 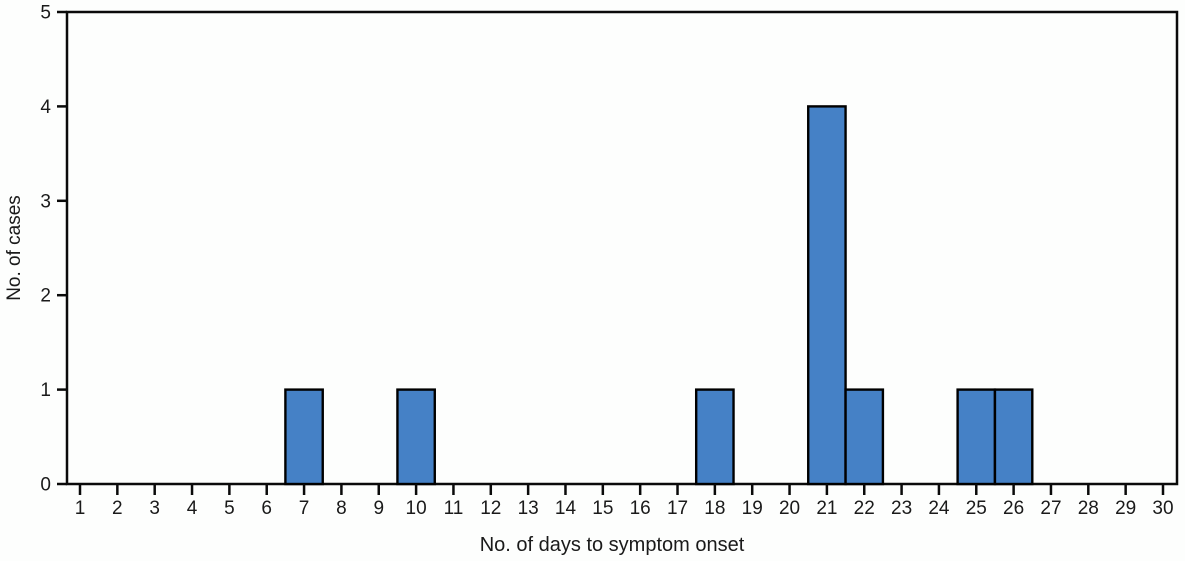 What do you see at coordinates (45, 201) in the screenshot?
I see `y-tick-label: 3` at bounding box center [45, 201].